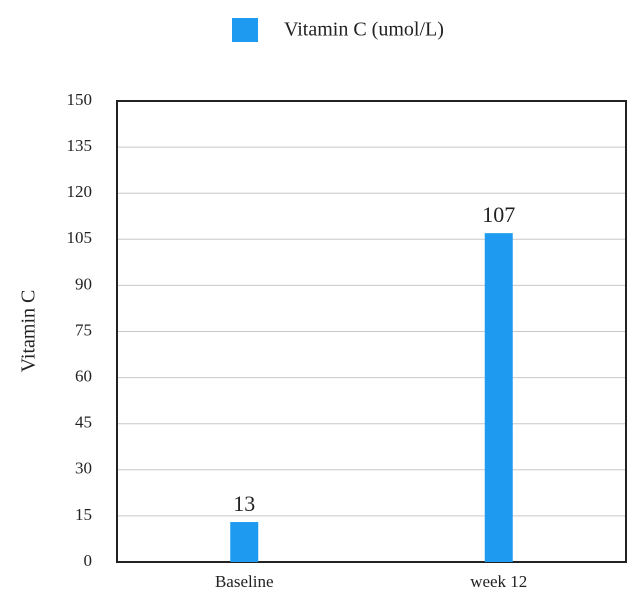 Image resolution: width=628 pixels, height=598 pixels. I want to click on y-tick-label: 90, so click(83, 283).